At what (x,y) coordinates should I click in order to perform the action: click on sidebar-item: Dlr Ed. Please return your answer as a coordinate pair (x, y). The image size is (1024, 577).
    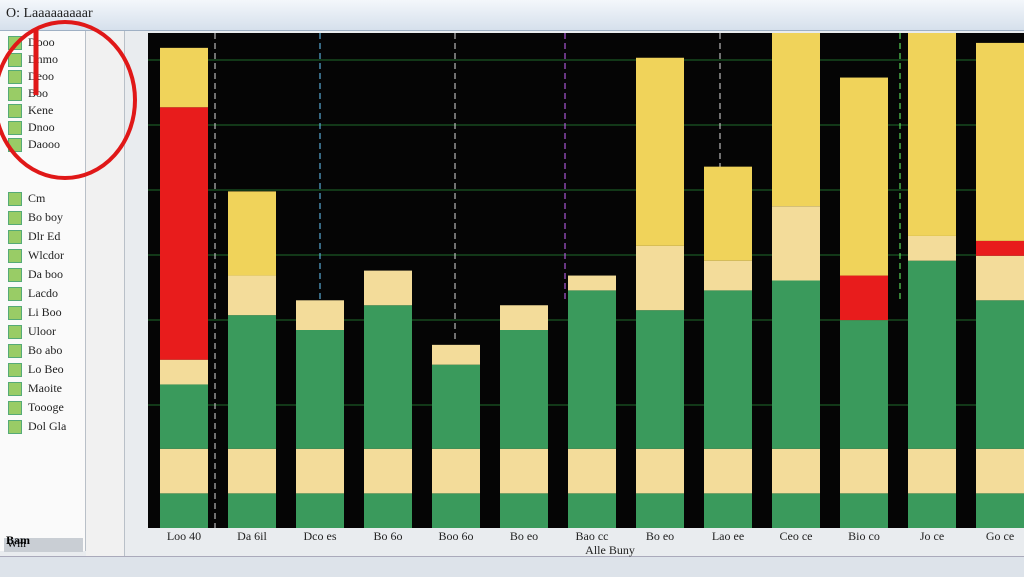
    Looking at the image, I should click on (34, 237).